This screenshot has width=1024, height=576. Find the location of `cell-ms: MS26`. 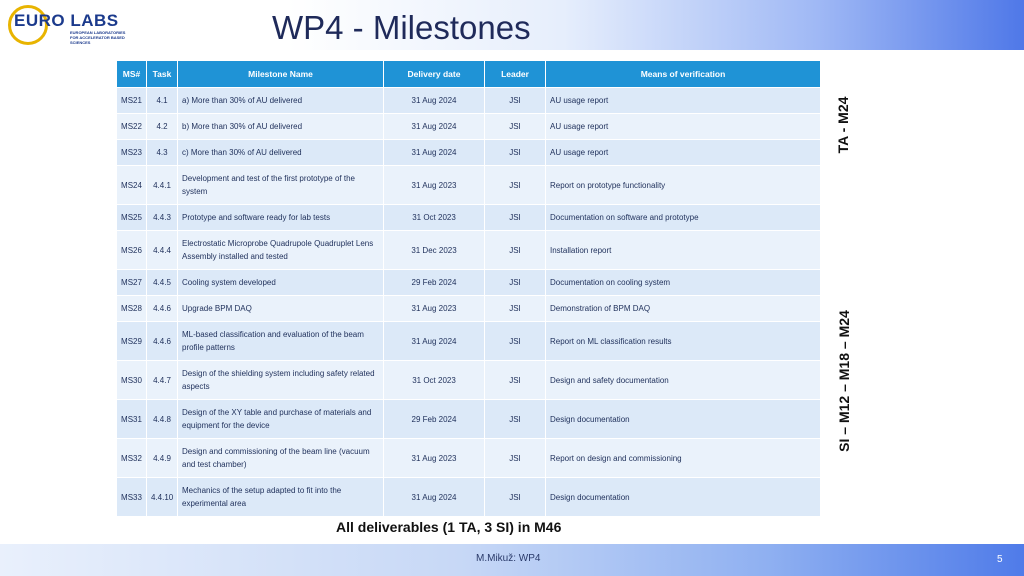

cell-ms: MS26 is located at coordinates (131, 250).